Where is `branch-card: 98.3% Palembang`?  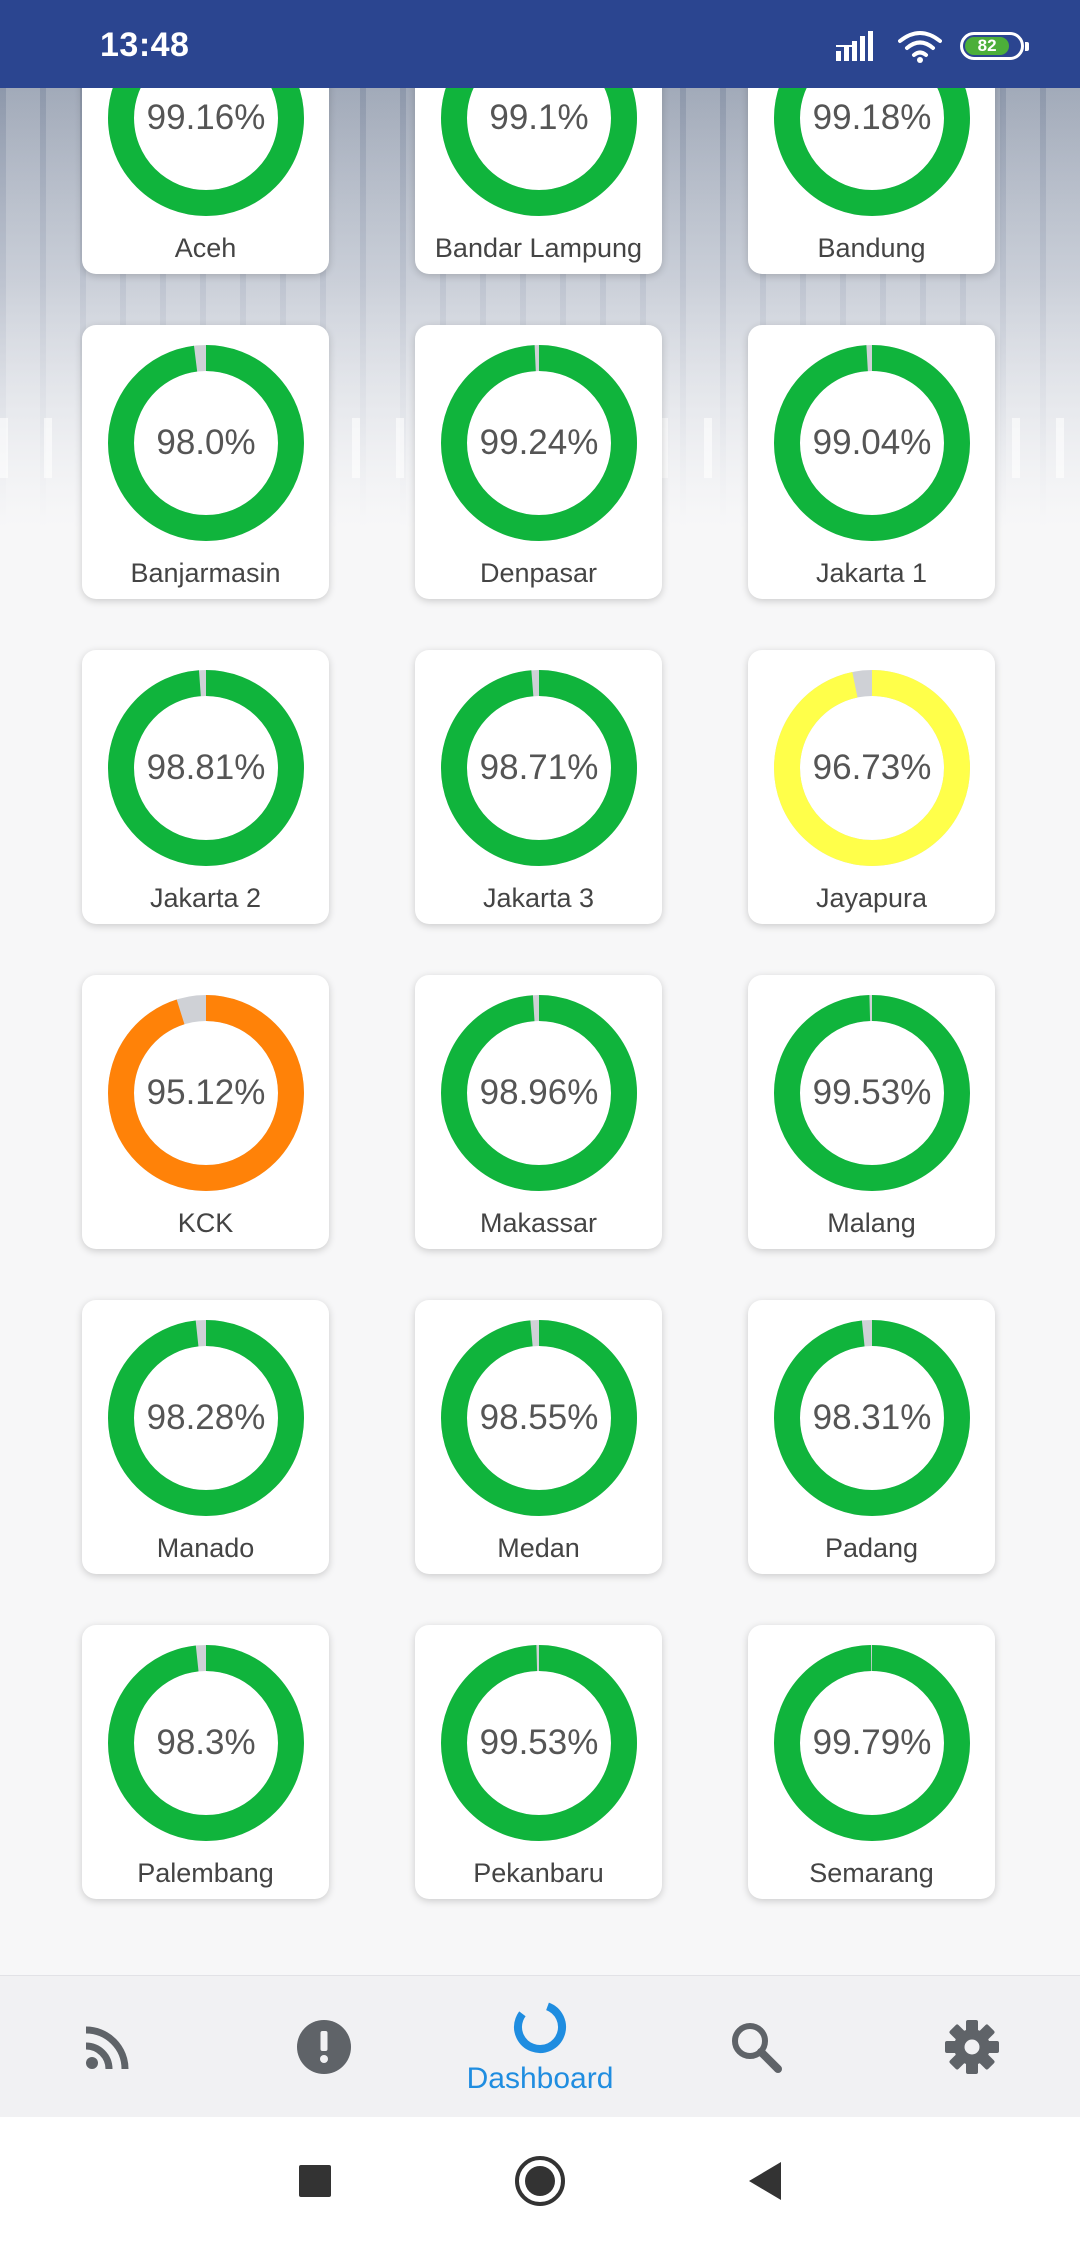
branch-card: 98.3% Palembang is located at coordinates (205, 1762).